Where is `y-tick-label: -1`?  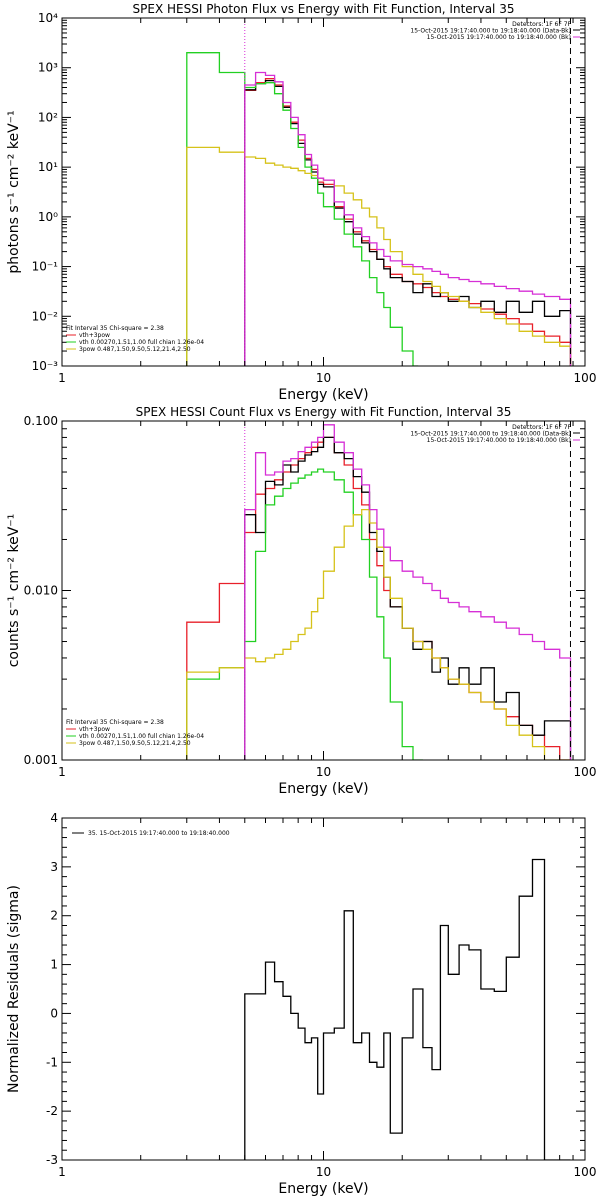 y-tick-label: -1 is located at coordinates (52, 1062).